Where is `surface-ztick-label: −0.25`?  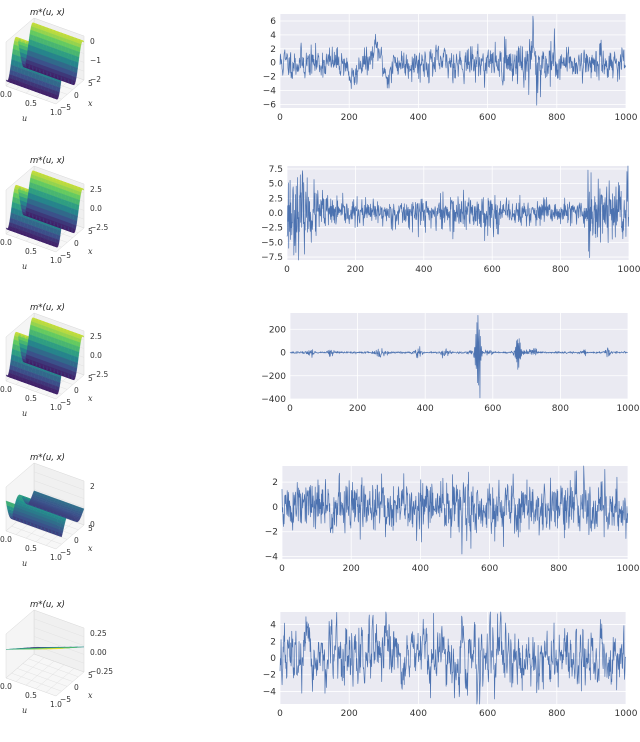
surface-ztick-label: −0.25 is located at coordinates (101, 671).